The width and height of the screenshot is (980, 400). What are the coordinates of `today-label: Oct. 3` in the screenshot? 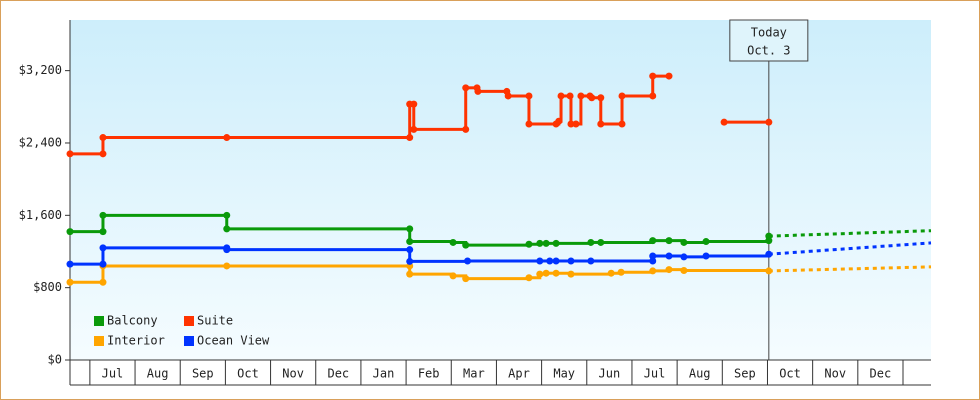 It's located at (768, 51).